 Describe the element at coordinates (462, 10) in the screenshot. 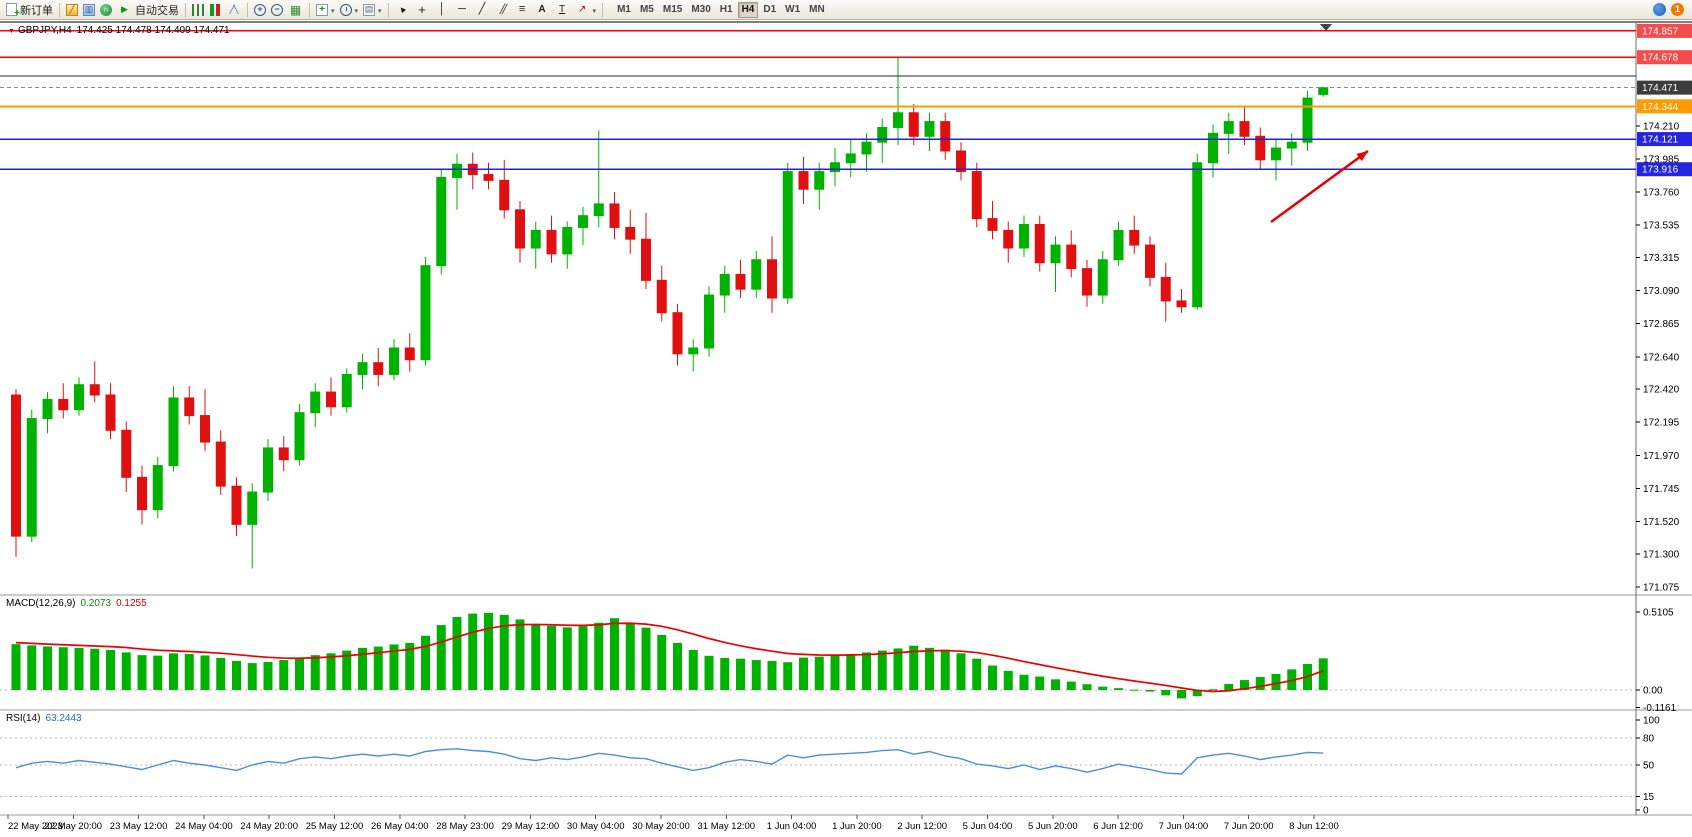

I see `horizontal-line-tool-button` at that location.